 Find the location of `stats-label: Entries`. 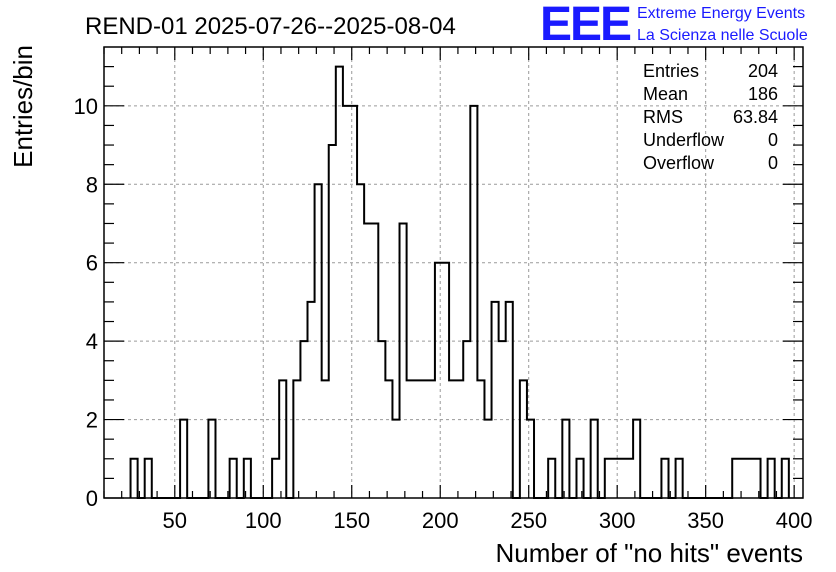

stats-label: Entries is located at coordinates (671, 71).